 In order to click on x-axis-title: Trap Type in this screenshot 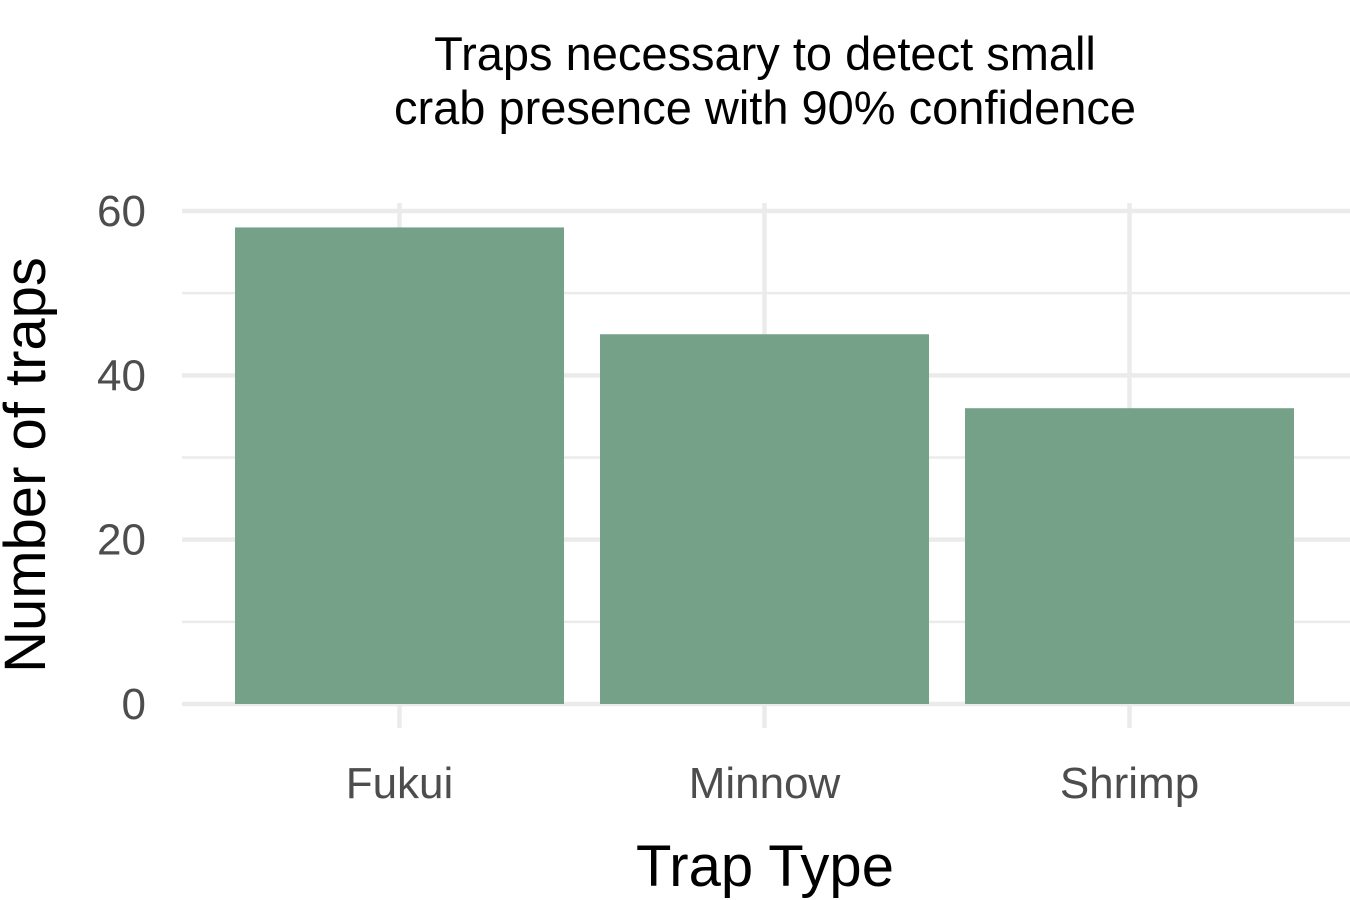, I will do `click(765, 866)`.